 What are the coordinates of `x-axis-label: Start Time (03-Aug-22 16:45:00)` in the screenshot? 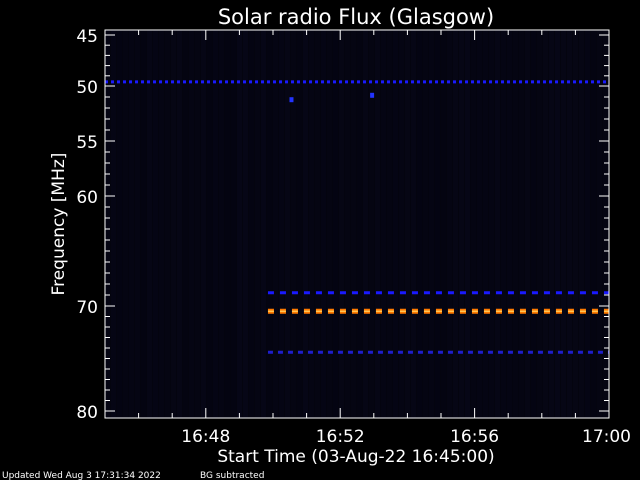 It's located at (355, 457).